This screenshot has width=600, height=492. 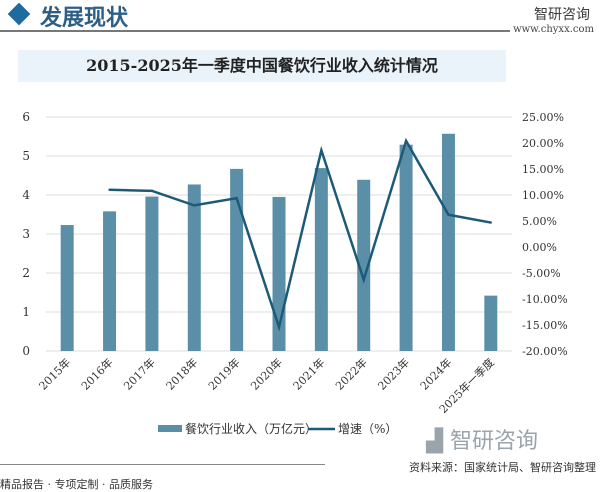 What do you see at coordinates (26, 156) in the screenshot?
I see `left-tick-label: 5` at bounding box center [26, 156].